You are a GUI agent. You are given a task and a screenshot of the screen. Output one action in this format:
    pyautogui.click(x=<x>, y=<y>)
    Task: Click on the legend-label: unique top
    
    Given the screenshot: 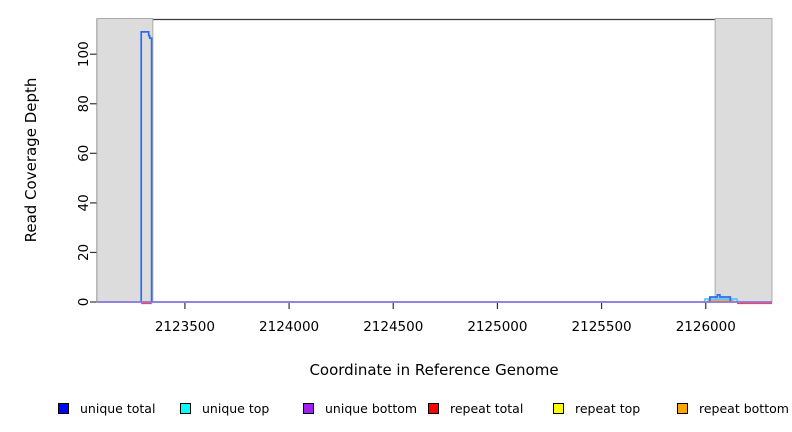 What is the action you would take?
    pyautogui.click(x=236, y=408)
    